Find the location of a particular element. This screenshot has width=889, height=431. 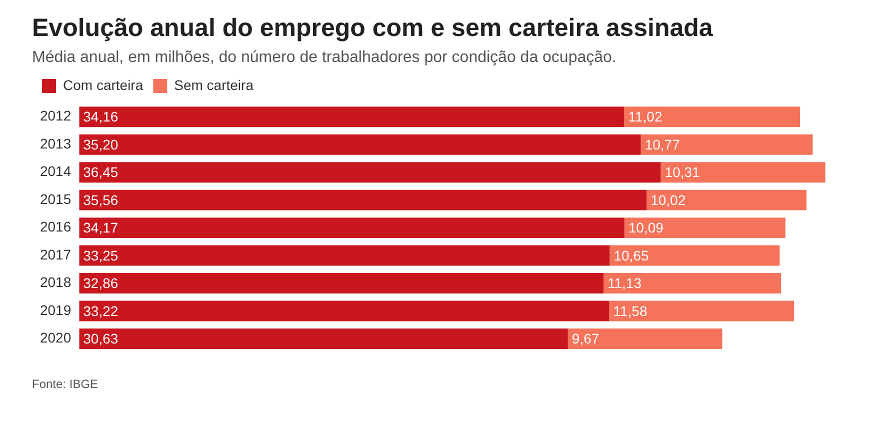

source-note: Fonte: IBGE is located at coordinates (66, 384).